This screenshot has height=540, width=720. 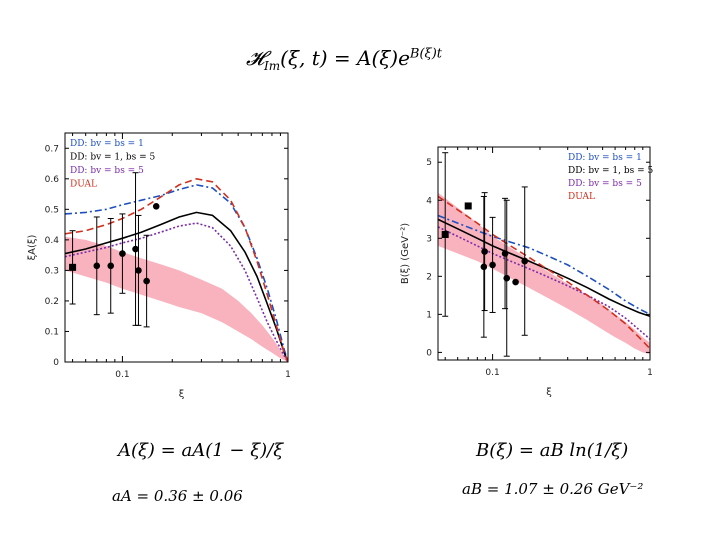 What do you see at coordinates (255, 58) in the screenshot?
I see `formula-lhs: 𝓗` at bounding box center [255, 58].